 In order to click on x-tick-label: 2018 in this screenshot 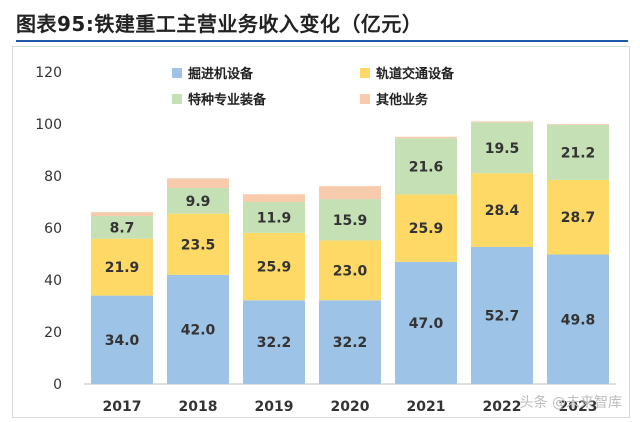, I will do `click(198, 407)`.